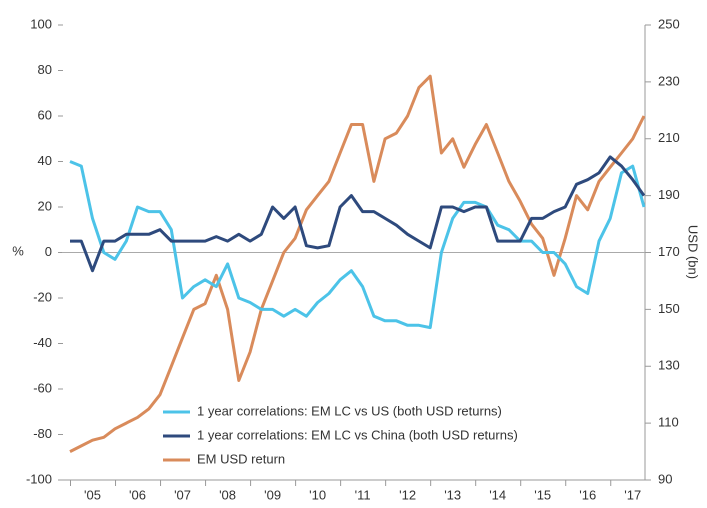  Describe the element at coordinates (452, 494) in the screenshot. I see `x-tick-label: '13` at that location.